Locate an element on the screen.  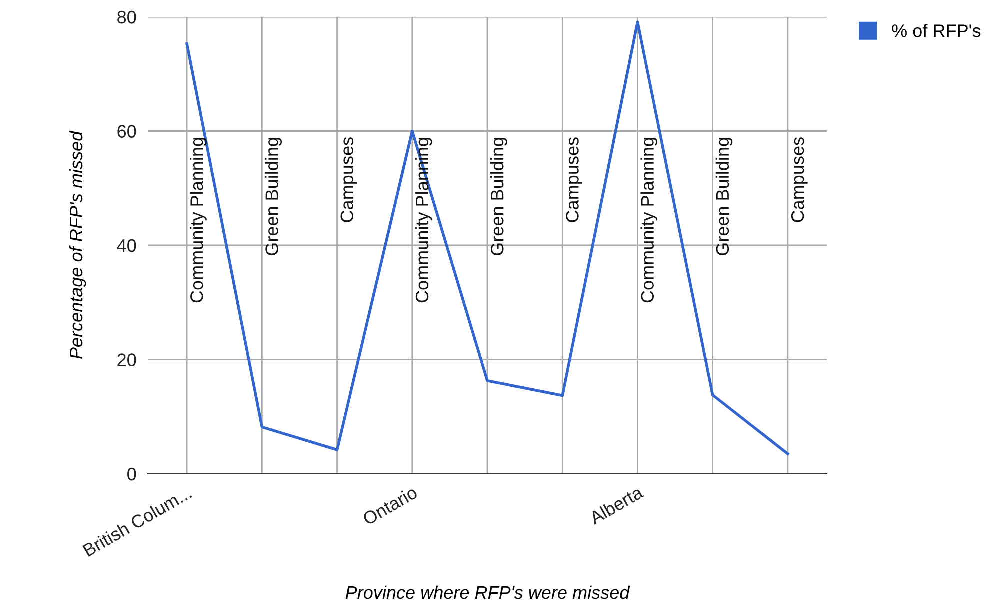
y-tick-label: 40 is located at coordinates (126, 245).